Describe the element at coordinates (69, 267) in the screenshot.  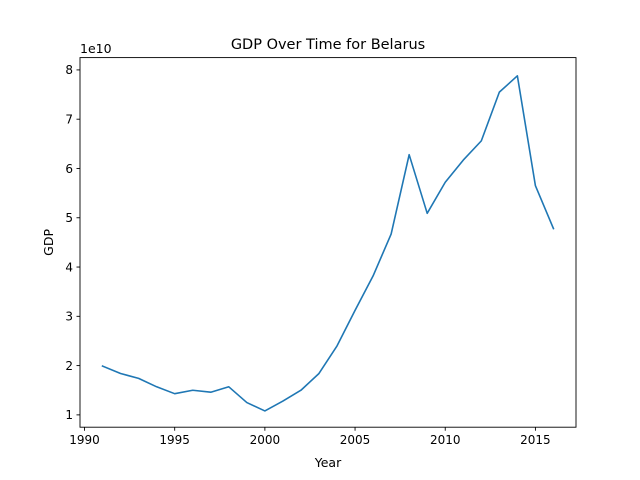
I see `y-tick-label: 4` at that location.